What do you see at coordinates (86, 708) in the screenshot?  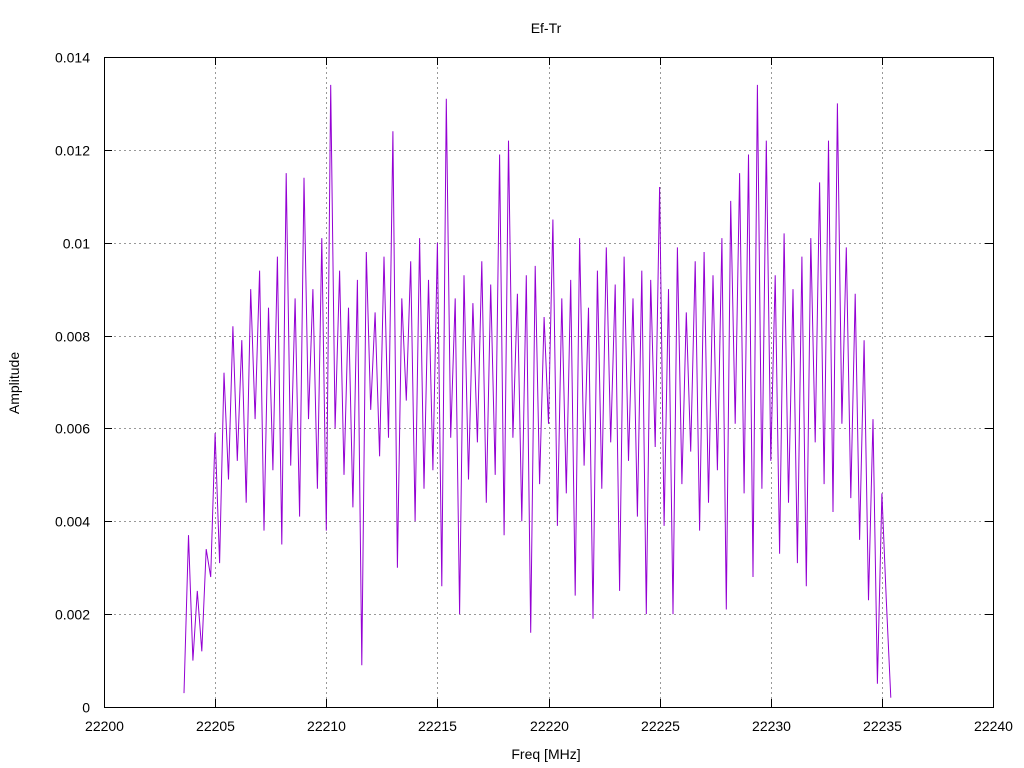 I see `y-tick-label: 0` at bounding box center [86, 708].